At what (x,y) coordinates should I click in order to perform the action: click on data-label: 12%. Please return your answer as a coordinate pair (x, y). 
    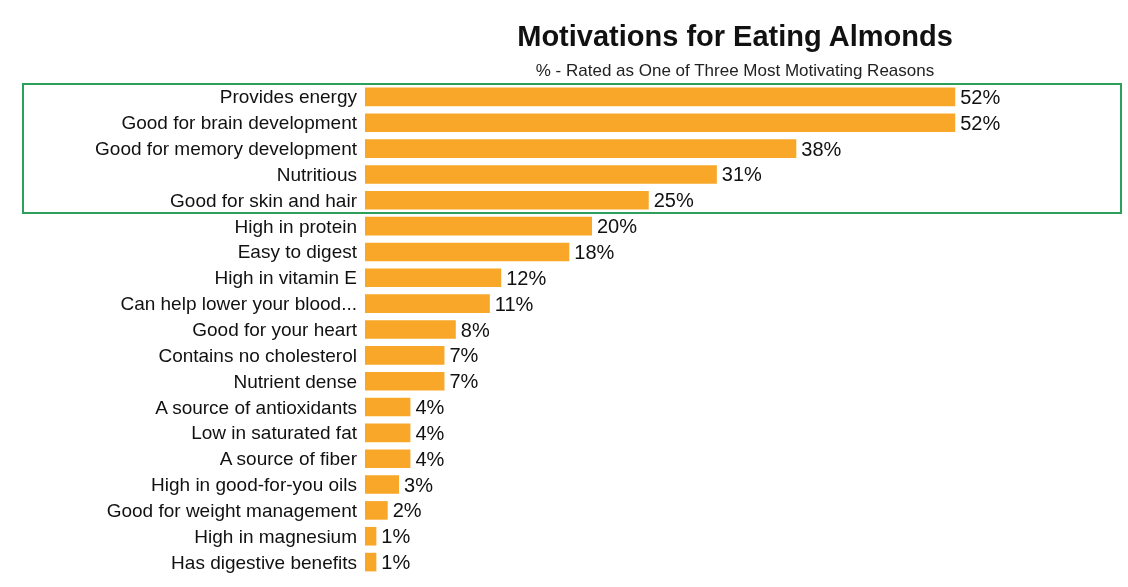
    Looking at the image, I should click on (526, 277).